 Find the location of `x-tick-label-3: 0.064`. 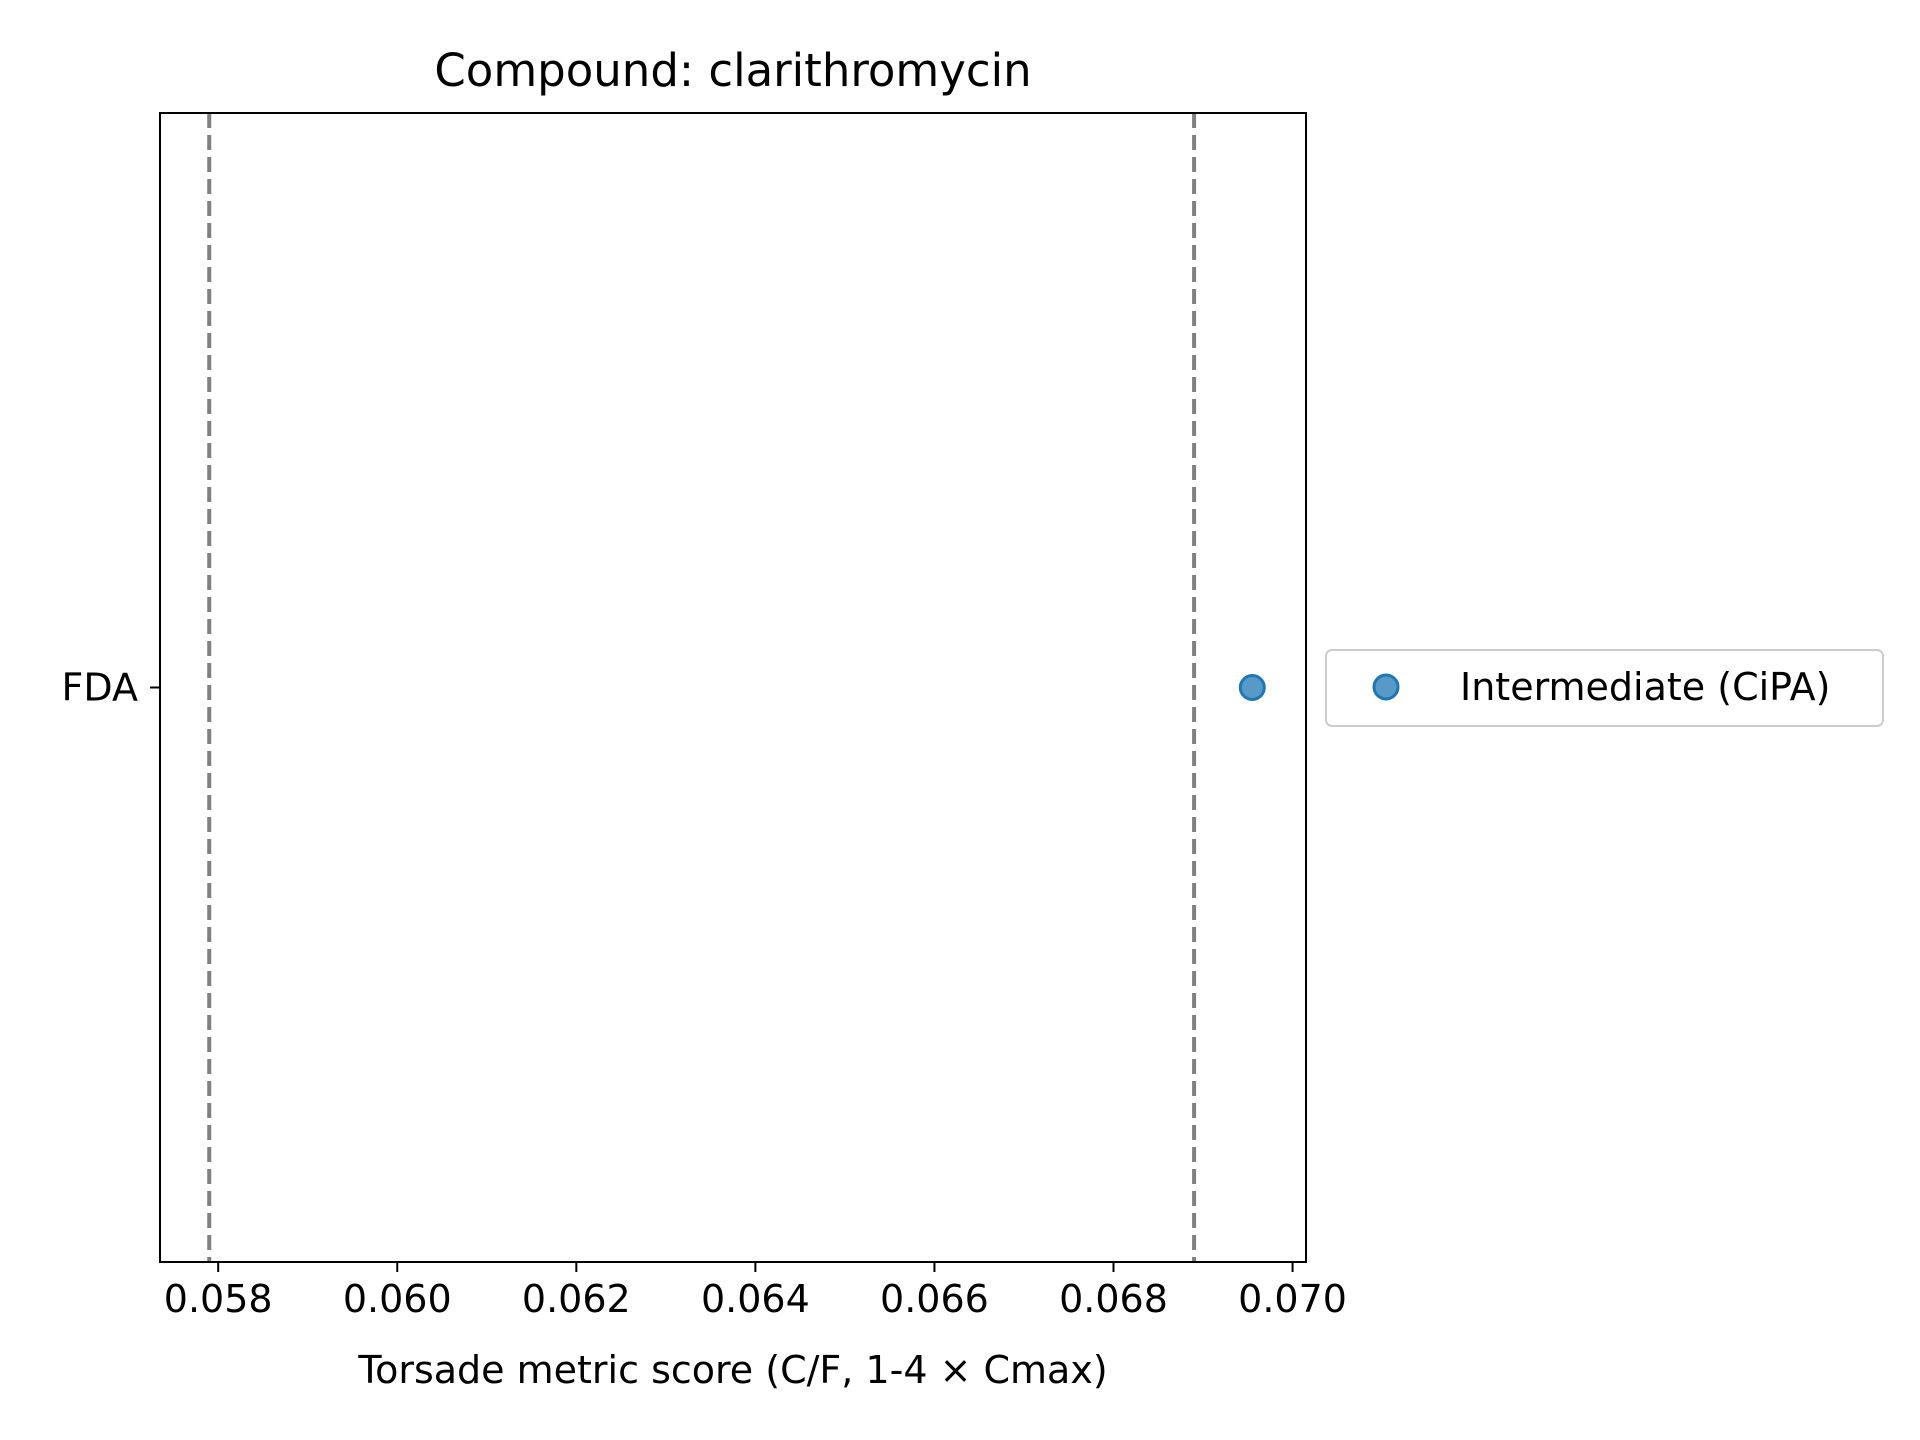

x-tick-label-3: 0.064 is located at coordinates (755, 1299).